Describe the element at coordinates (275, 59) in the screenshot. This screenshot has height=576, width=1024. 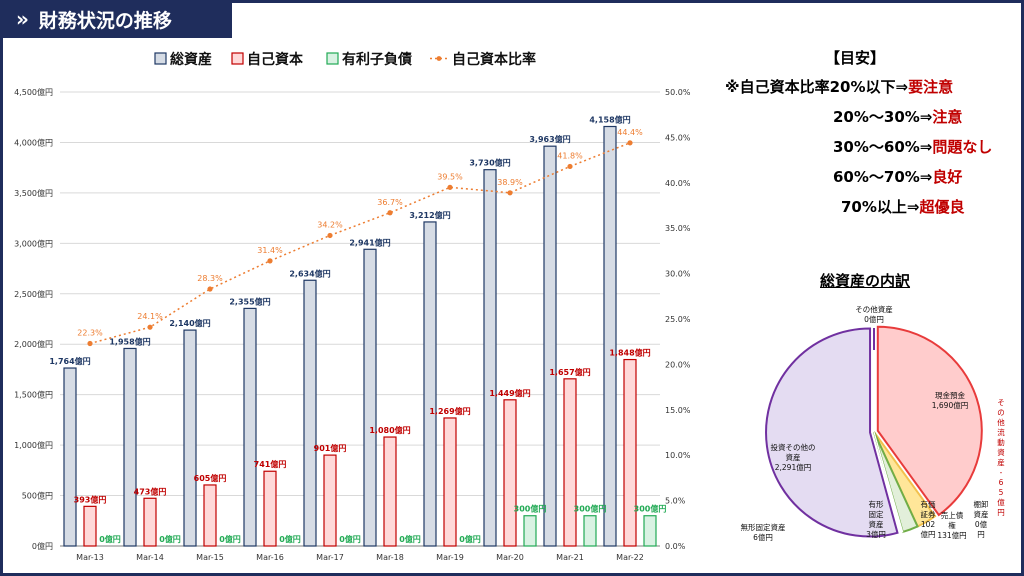
I see `legend-label: 自己資本` at that location.